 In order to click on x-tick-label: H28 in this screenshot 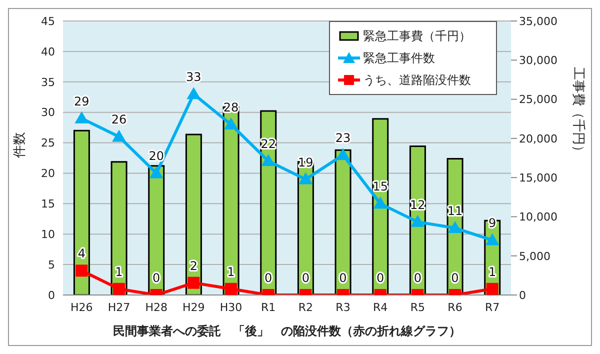, I will do `click(156, 307)`.